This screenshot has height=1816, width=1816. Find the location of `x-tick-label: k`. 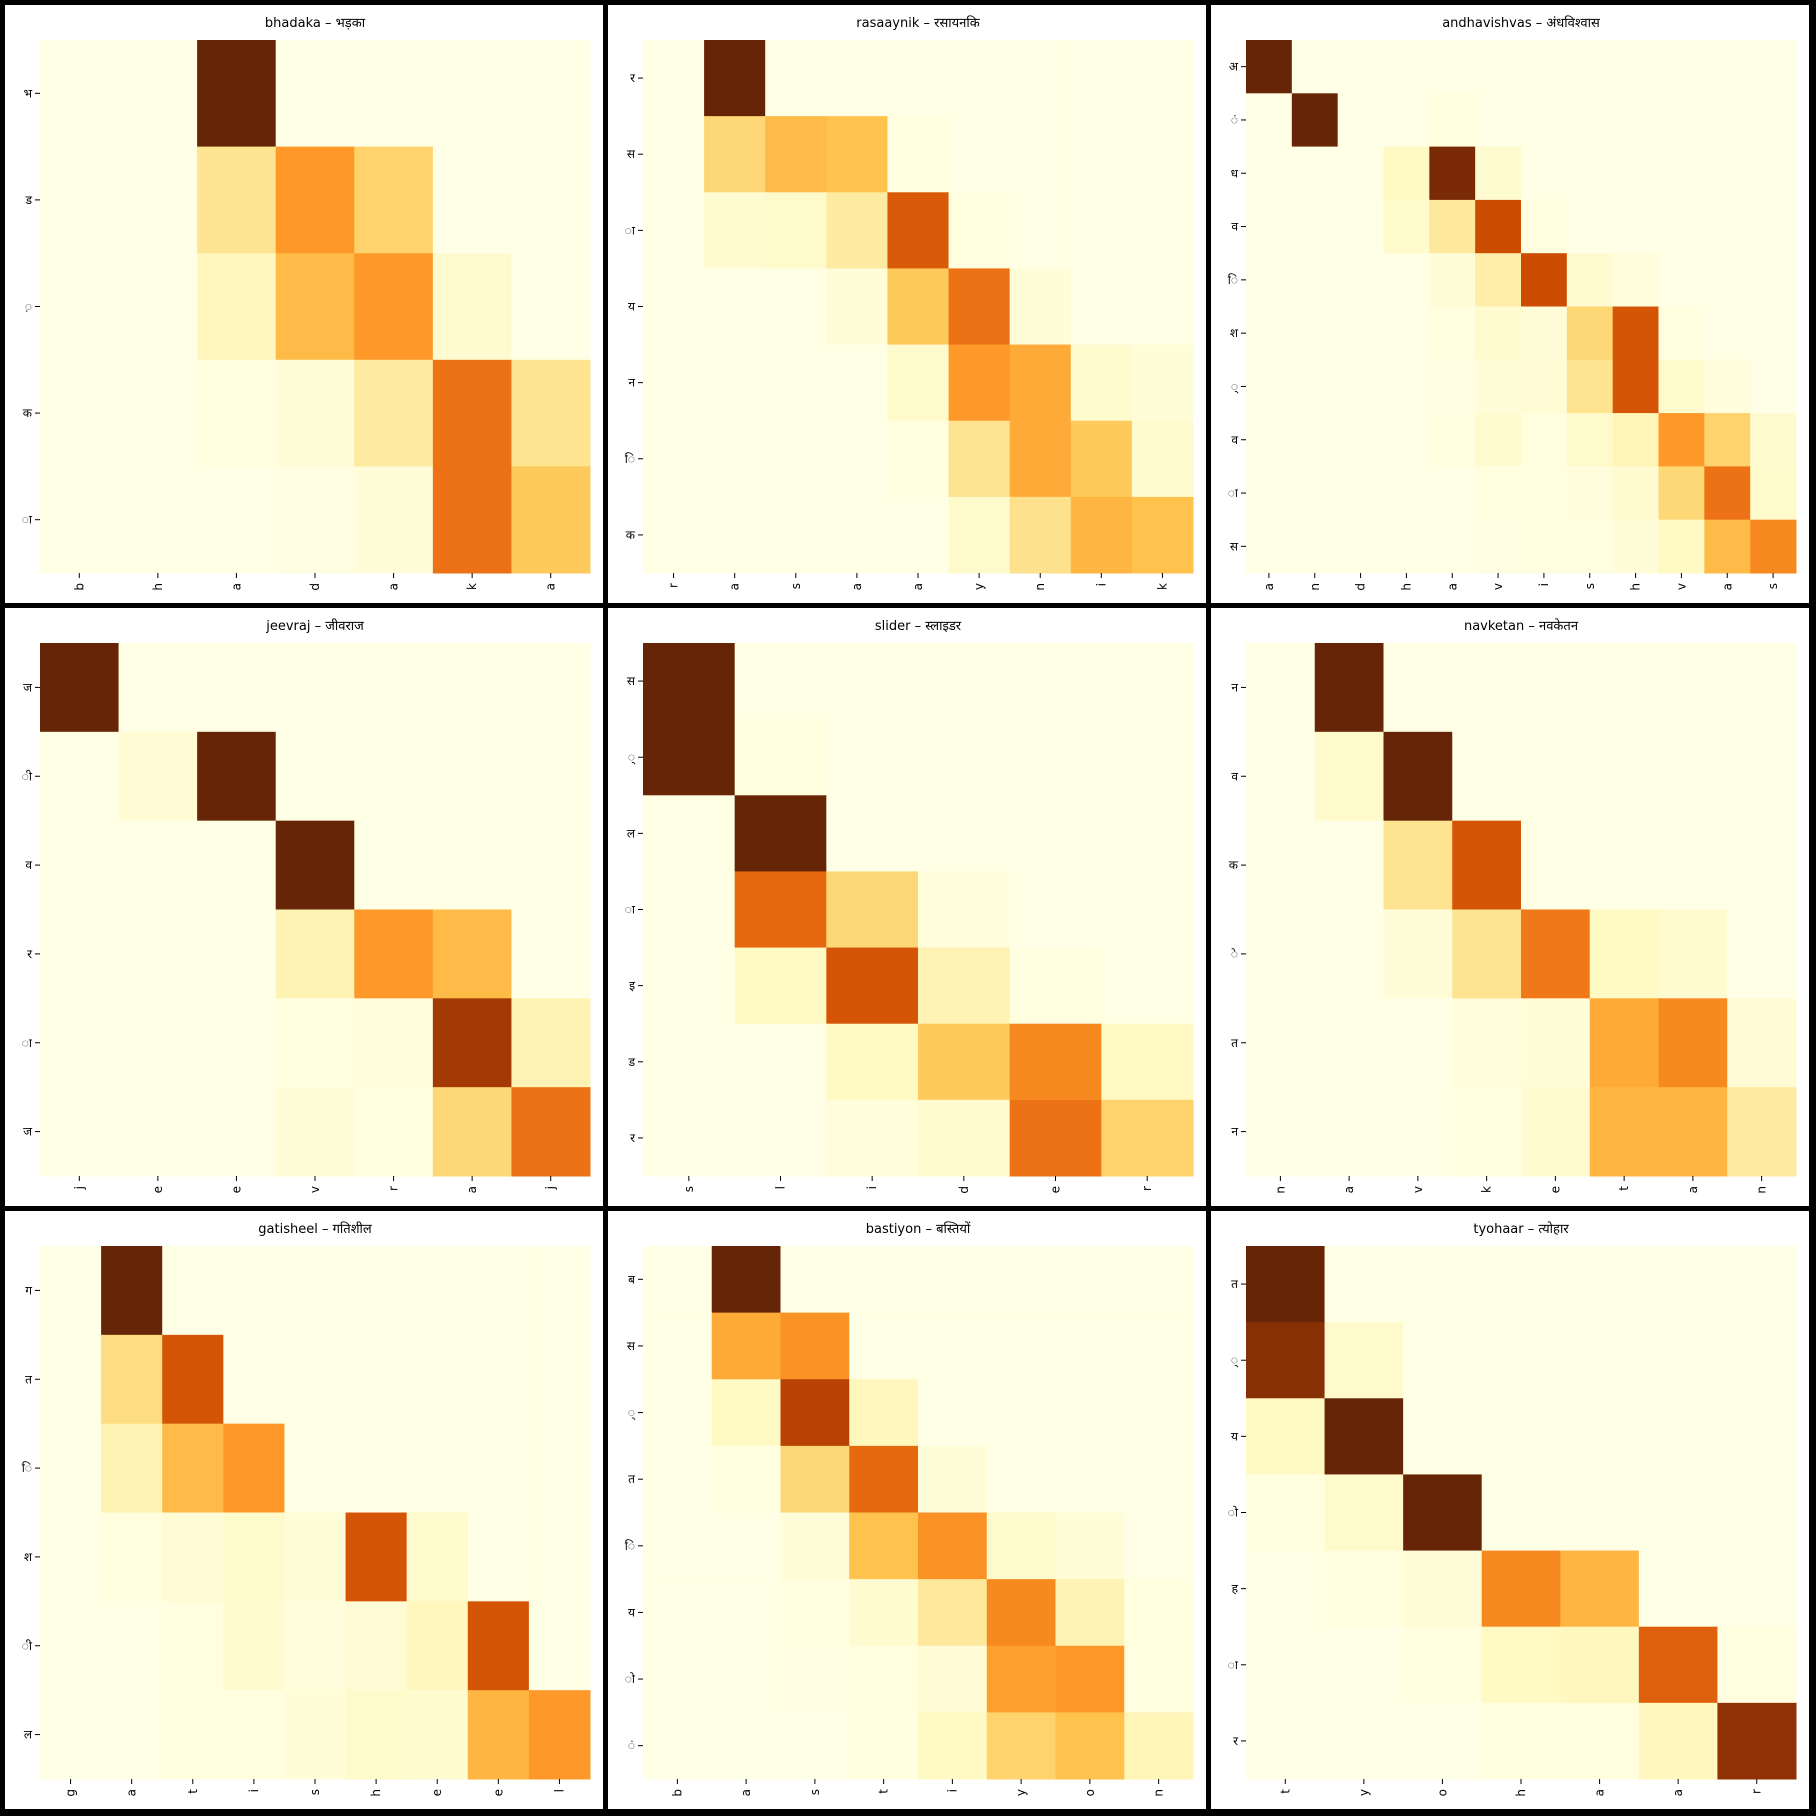

x-tick-label: k is located at coordinates (472, 586).